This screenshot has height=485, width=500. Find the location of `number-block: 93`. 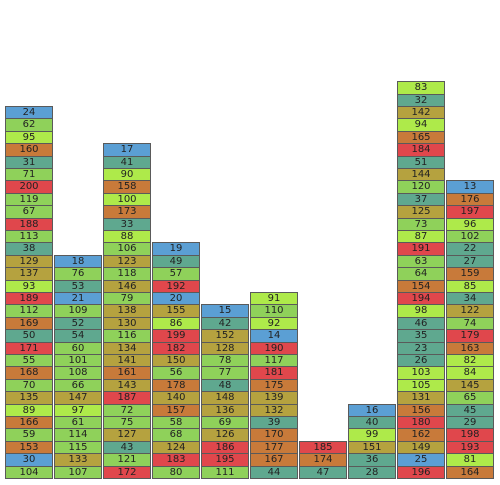

number-block: 93 is located at coordinates (29, 286).